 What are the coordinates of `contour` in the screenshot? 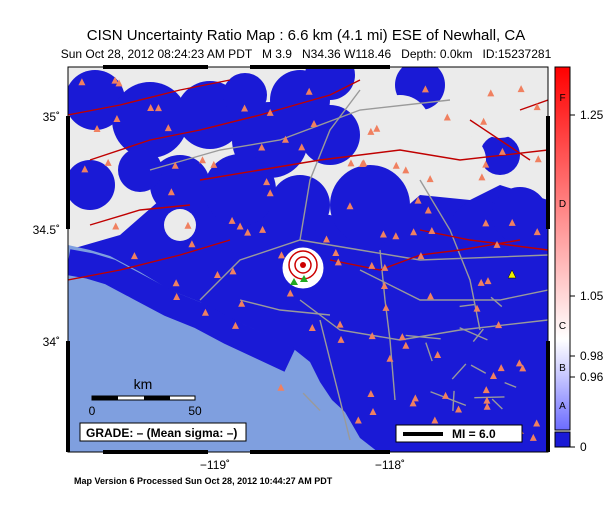 It's located at (303, 265).